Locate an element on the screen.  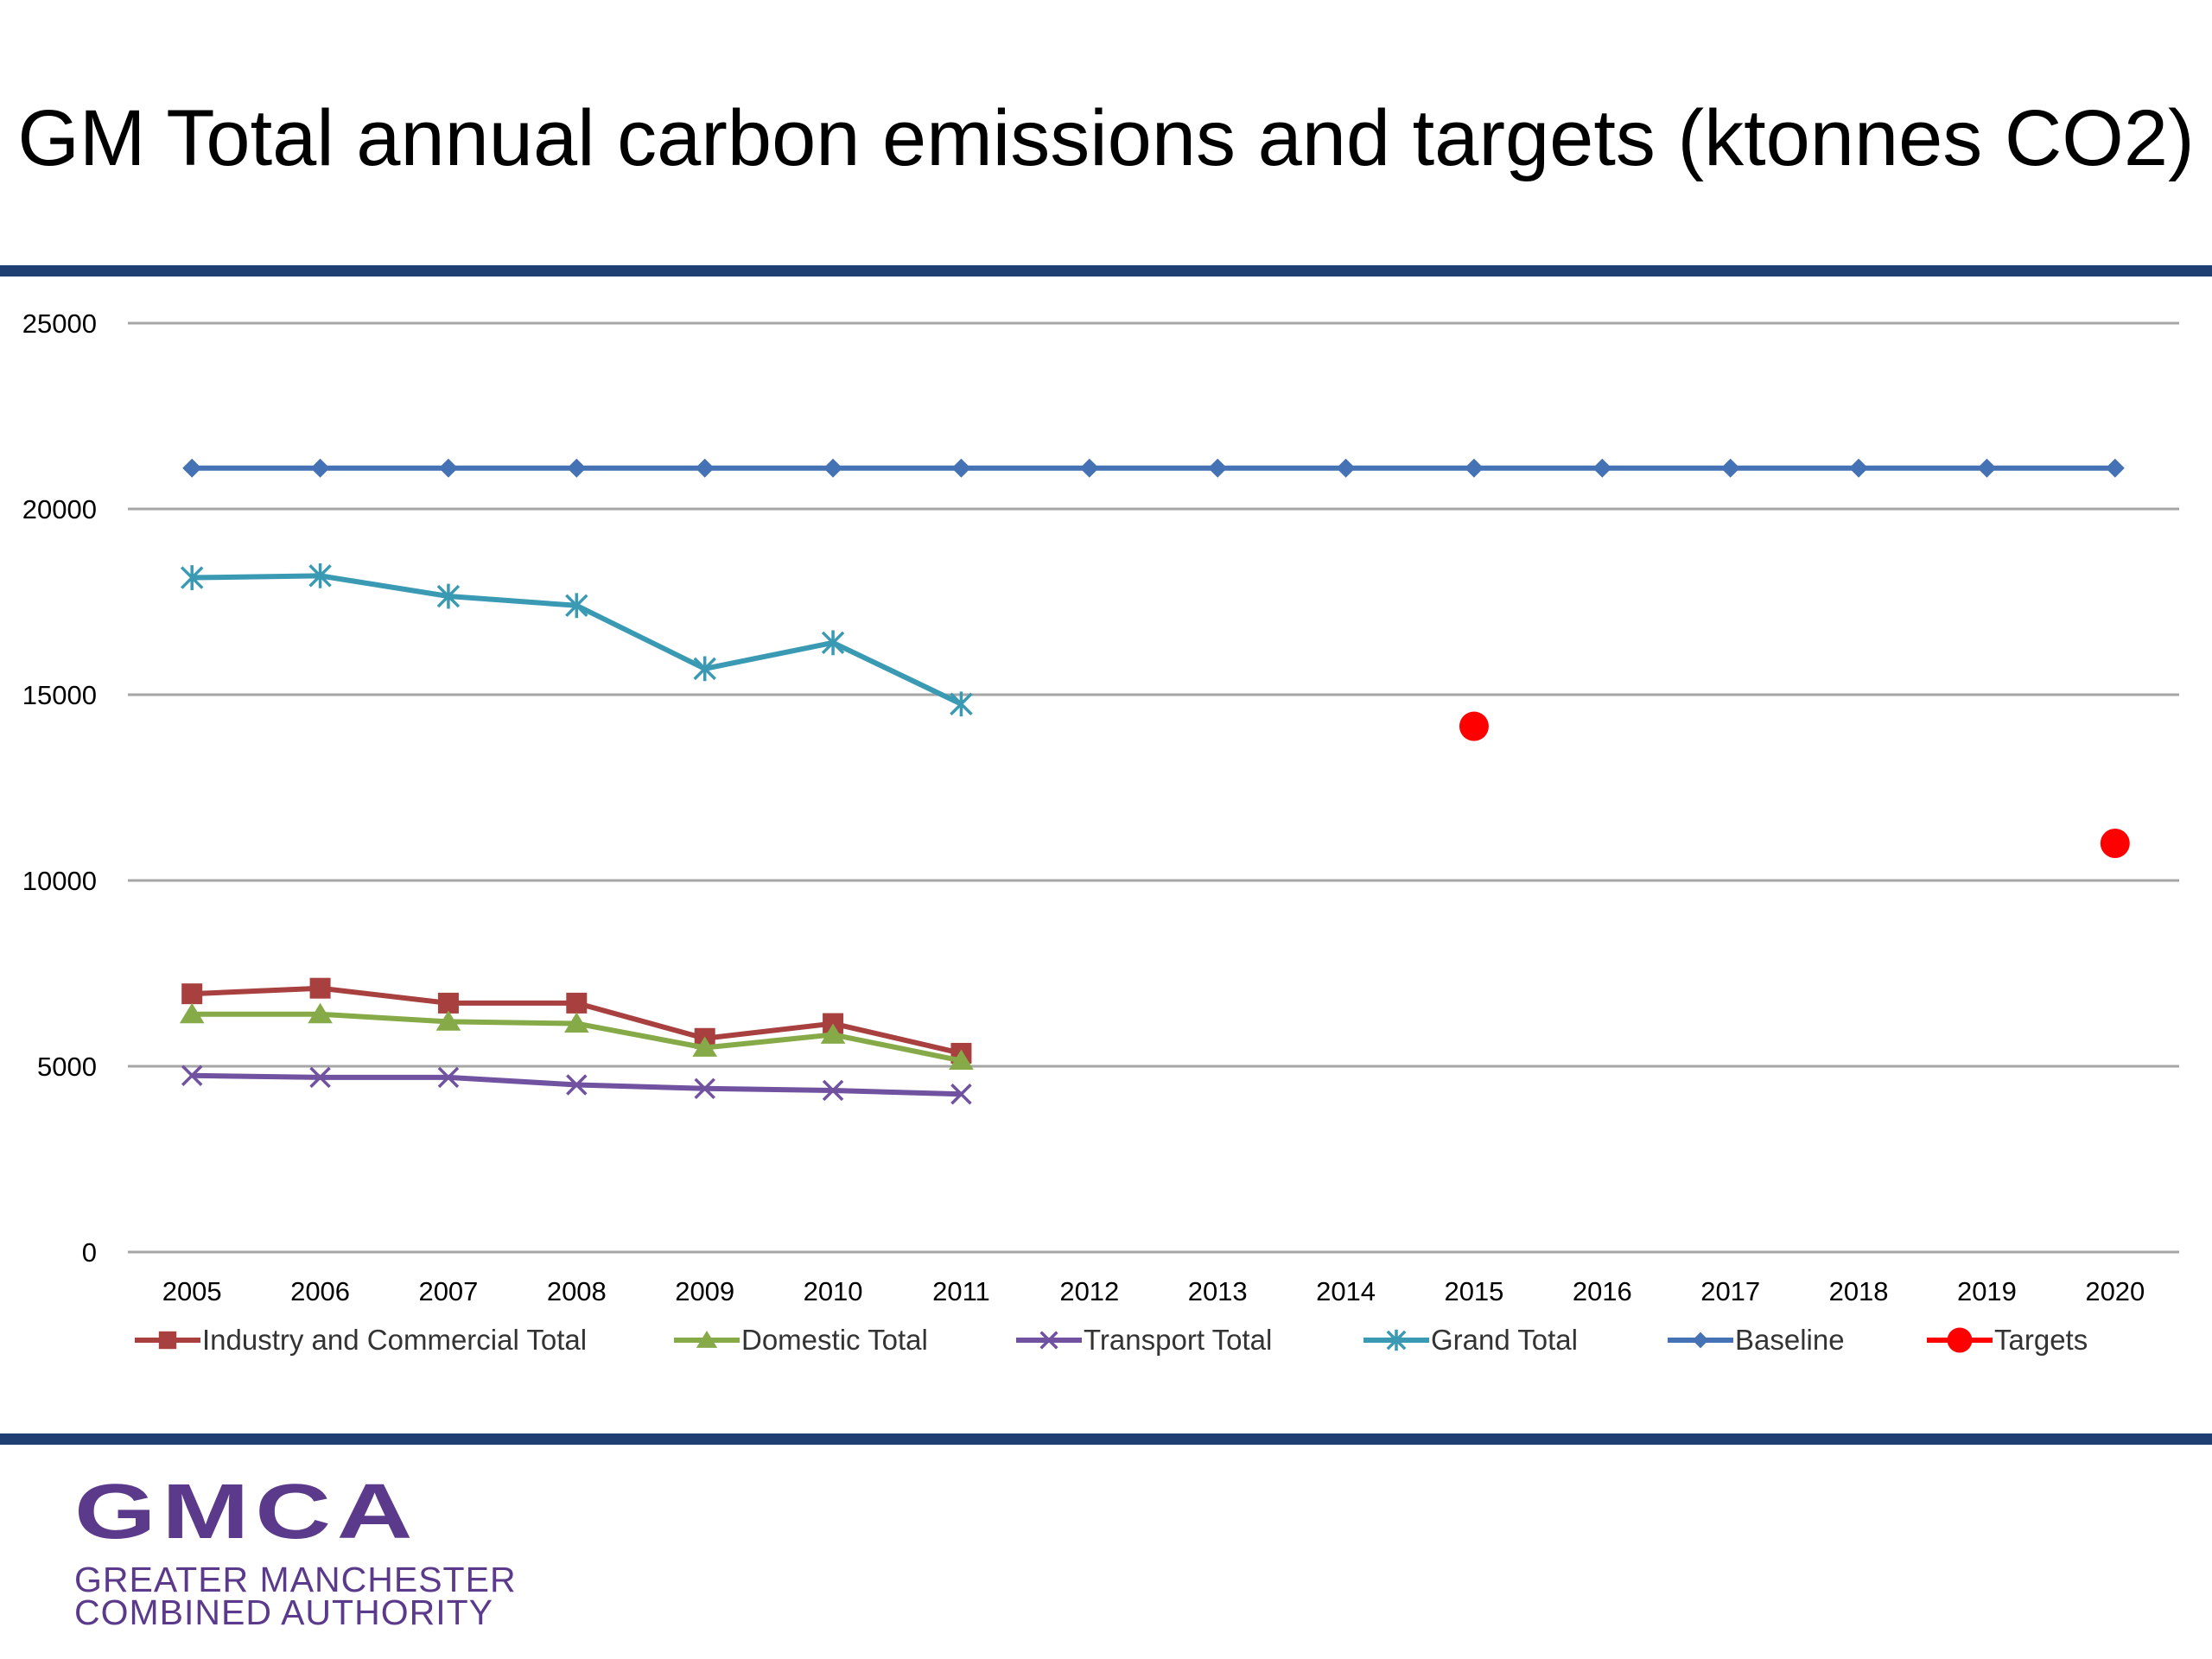
x-tick-label: 2016 is located at coordinates (1602, 1291).